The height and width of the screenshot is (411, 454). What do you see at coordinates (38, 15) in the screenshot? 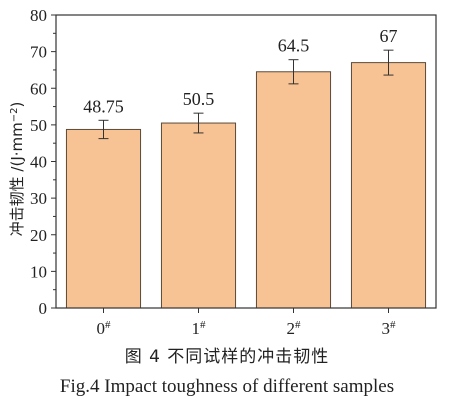
I see `y-tick-label-8: 80` at bounding box center [38, 15].